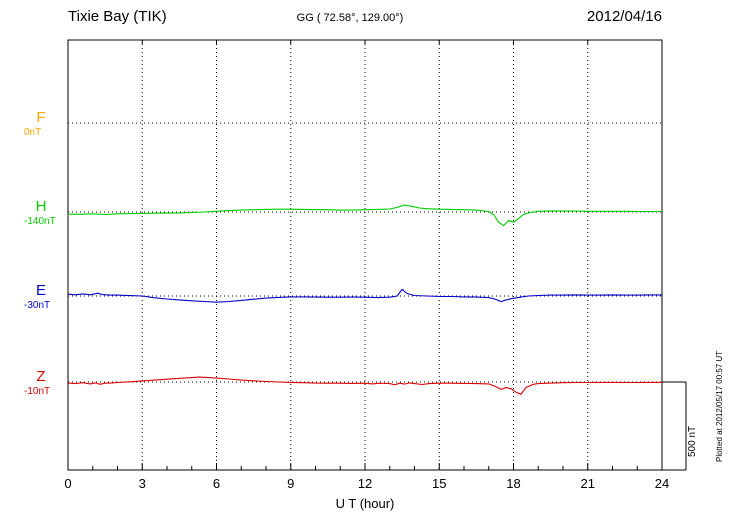 This screenshot has height=520, width=730. What do you see at coordinates (719, 406) in the screenshot?
I see `plotted-at-note: Plotted at 2012/05/17 00:57 UT` at bounding box center [719, 406].